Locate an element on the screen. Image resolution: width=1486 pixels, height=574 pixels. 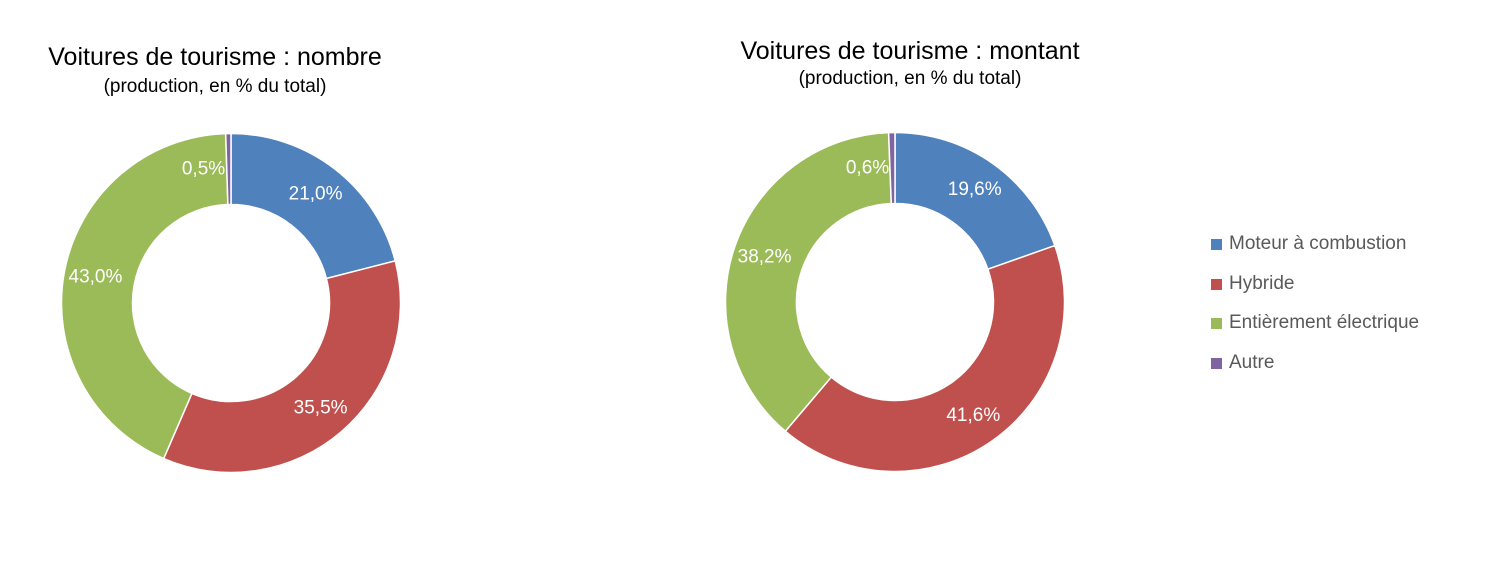
slice-nombre-autre is located at coordinates (228, 169).